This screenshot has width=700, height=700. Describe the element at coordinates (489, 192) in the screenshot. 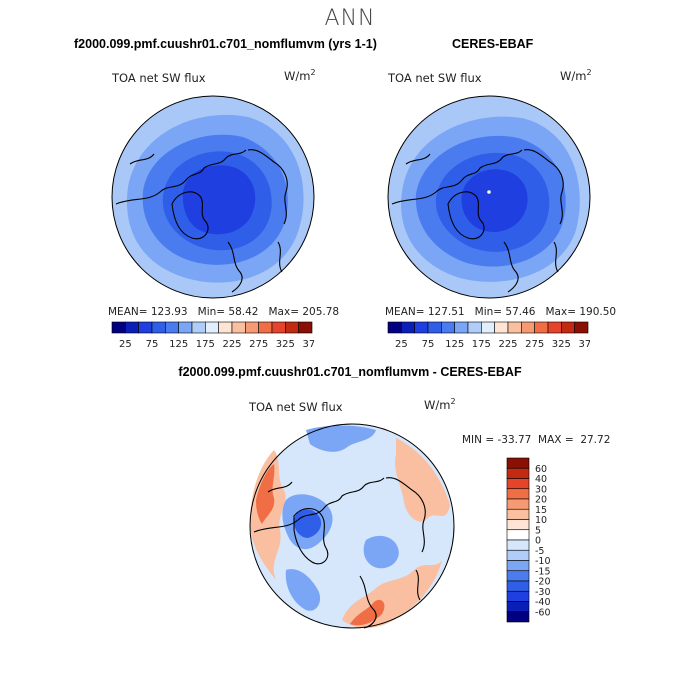

I see `obs-map-pole-point` at that location.